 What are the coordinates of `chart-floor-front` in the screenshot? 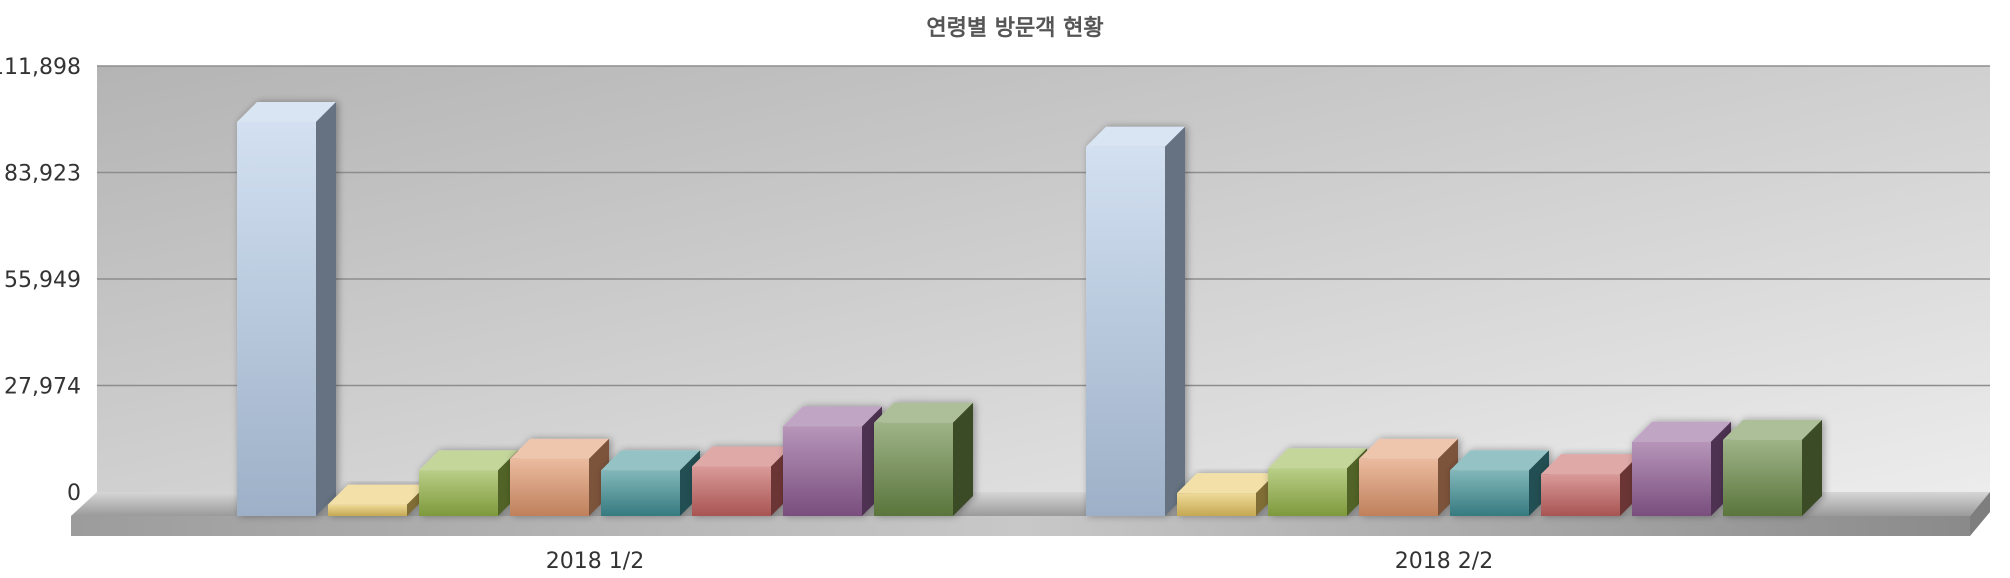 It's located at (1020, 526).